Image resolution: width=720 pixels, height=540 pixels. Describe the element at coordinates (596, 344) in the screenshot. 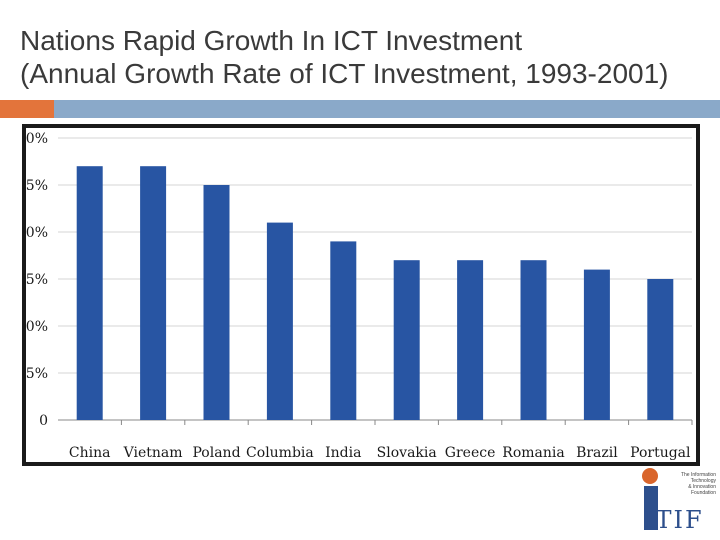

I see `bar-brazil` at that location.